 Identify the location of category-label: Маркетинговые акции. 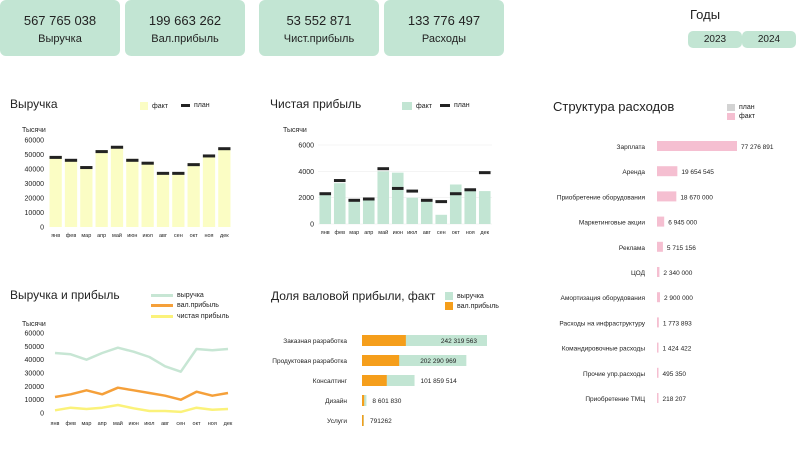
(612, 223).